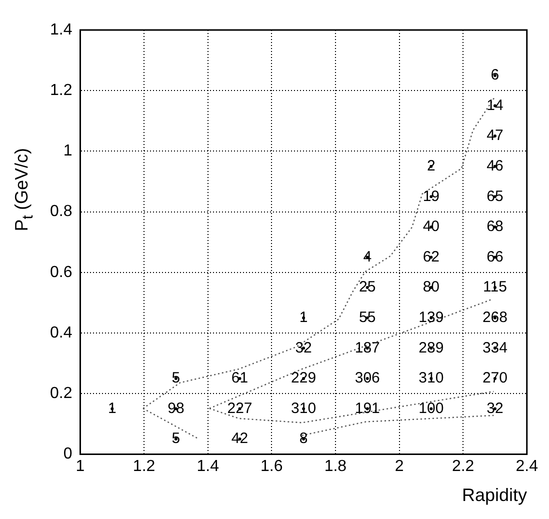 Image resolution: width=549 pixels, height=519 pixels. What do you see at coordinates (144, 467) in the screenshot?
I see `x-tick-label: 1.2` at bounding box center [144, 467].